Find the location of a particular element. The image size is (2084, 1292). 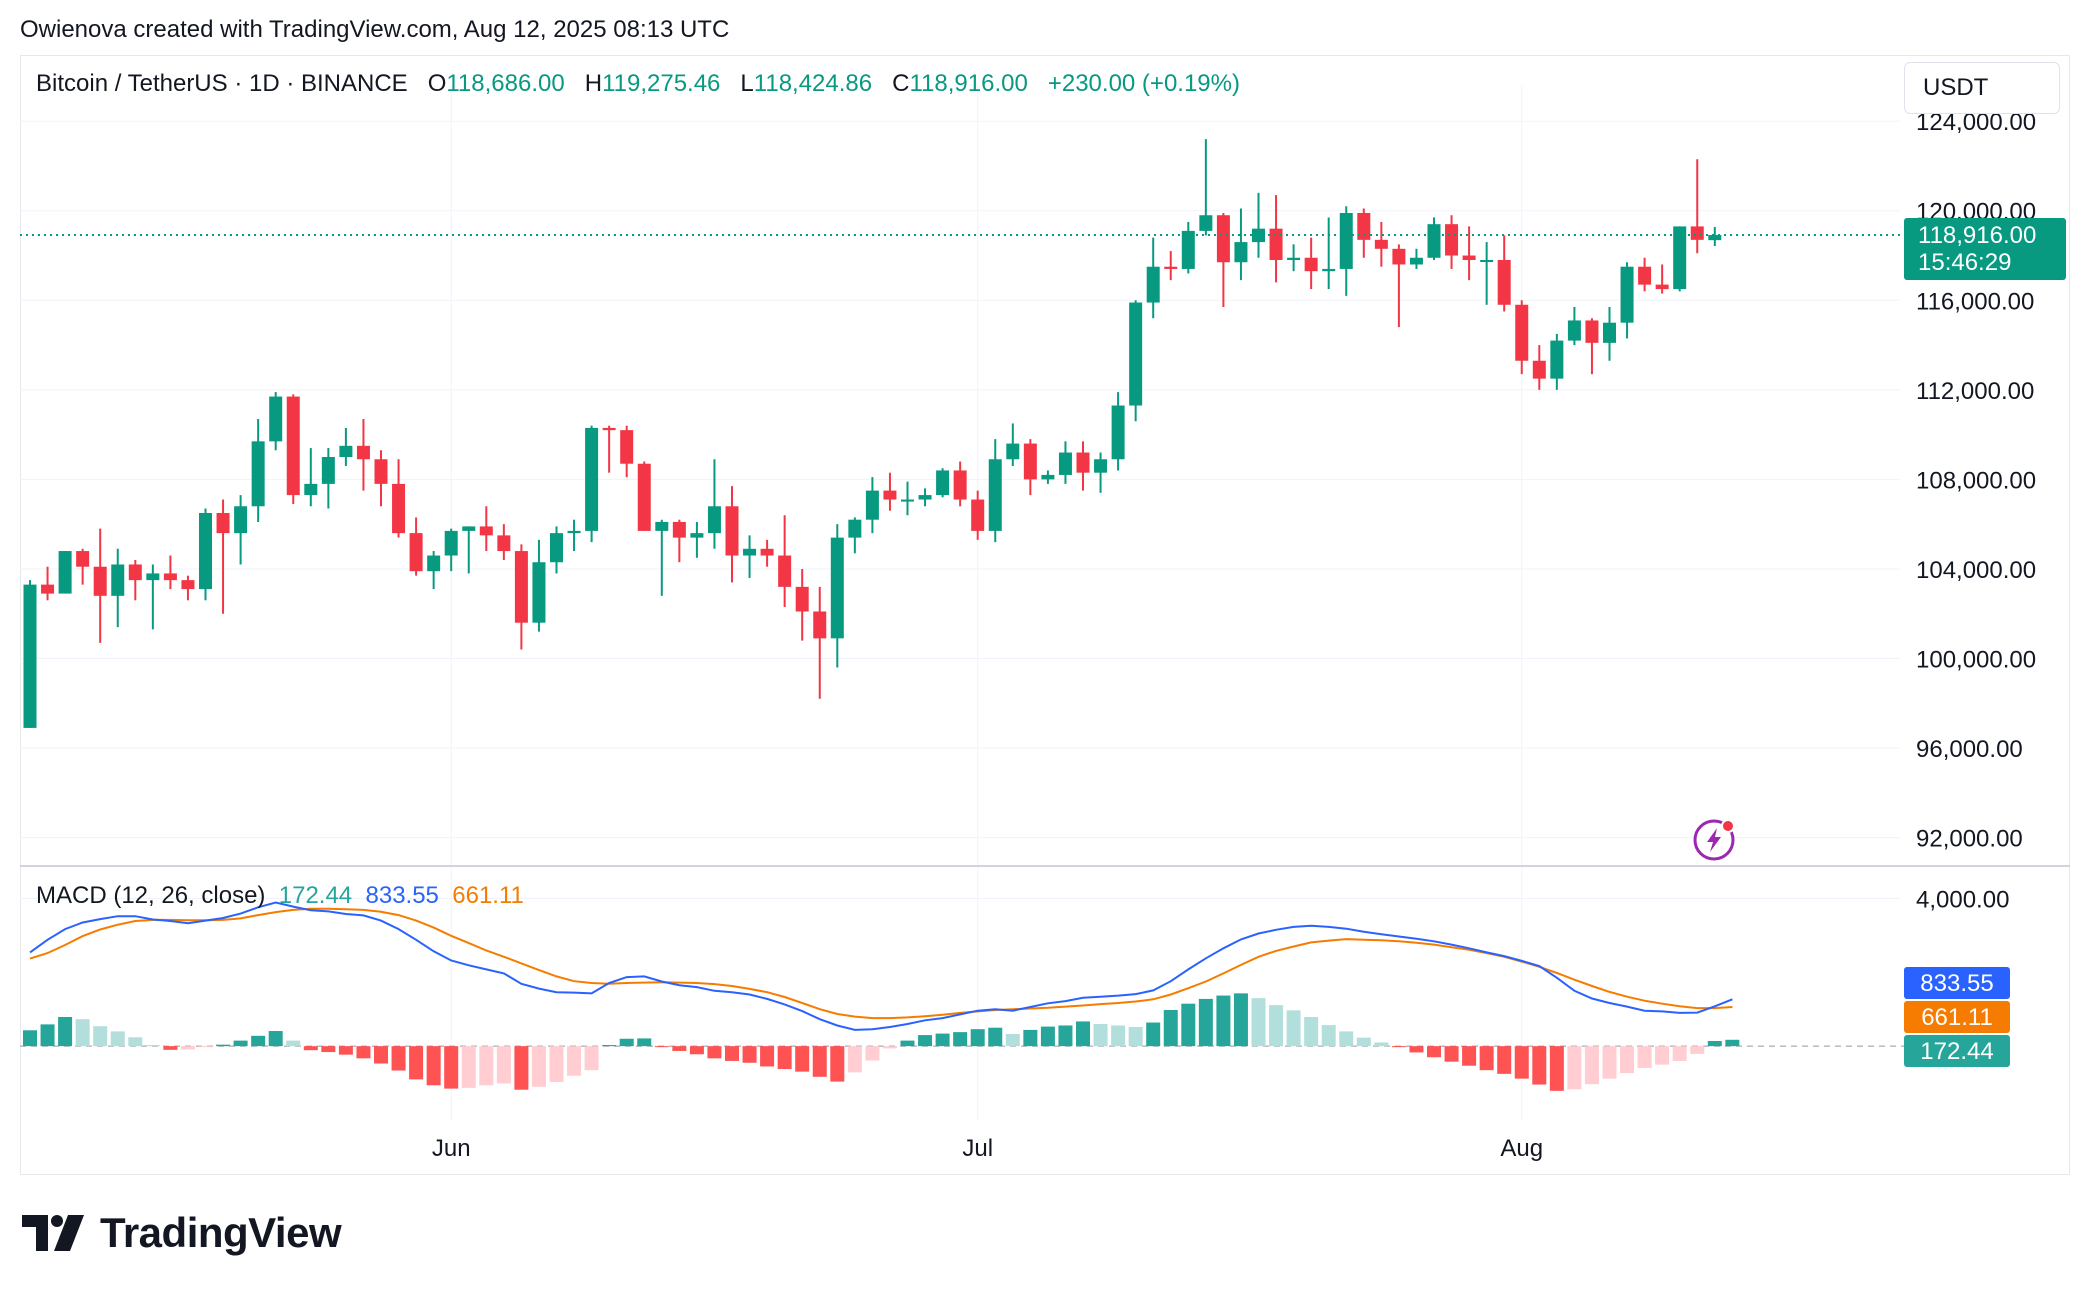

low-value: 118,424.86 is located at coordinates (813, 83).